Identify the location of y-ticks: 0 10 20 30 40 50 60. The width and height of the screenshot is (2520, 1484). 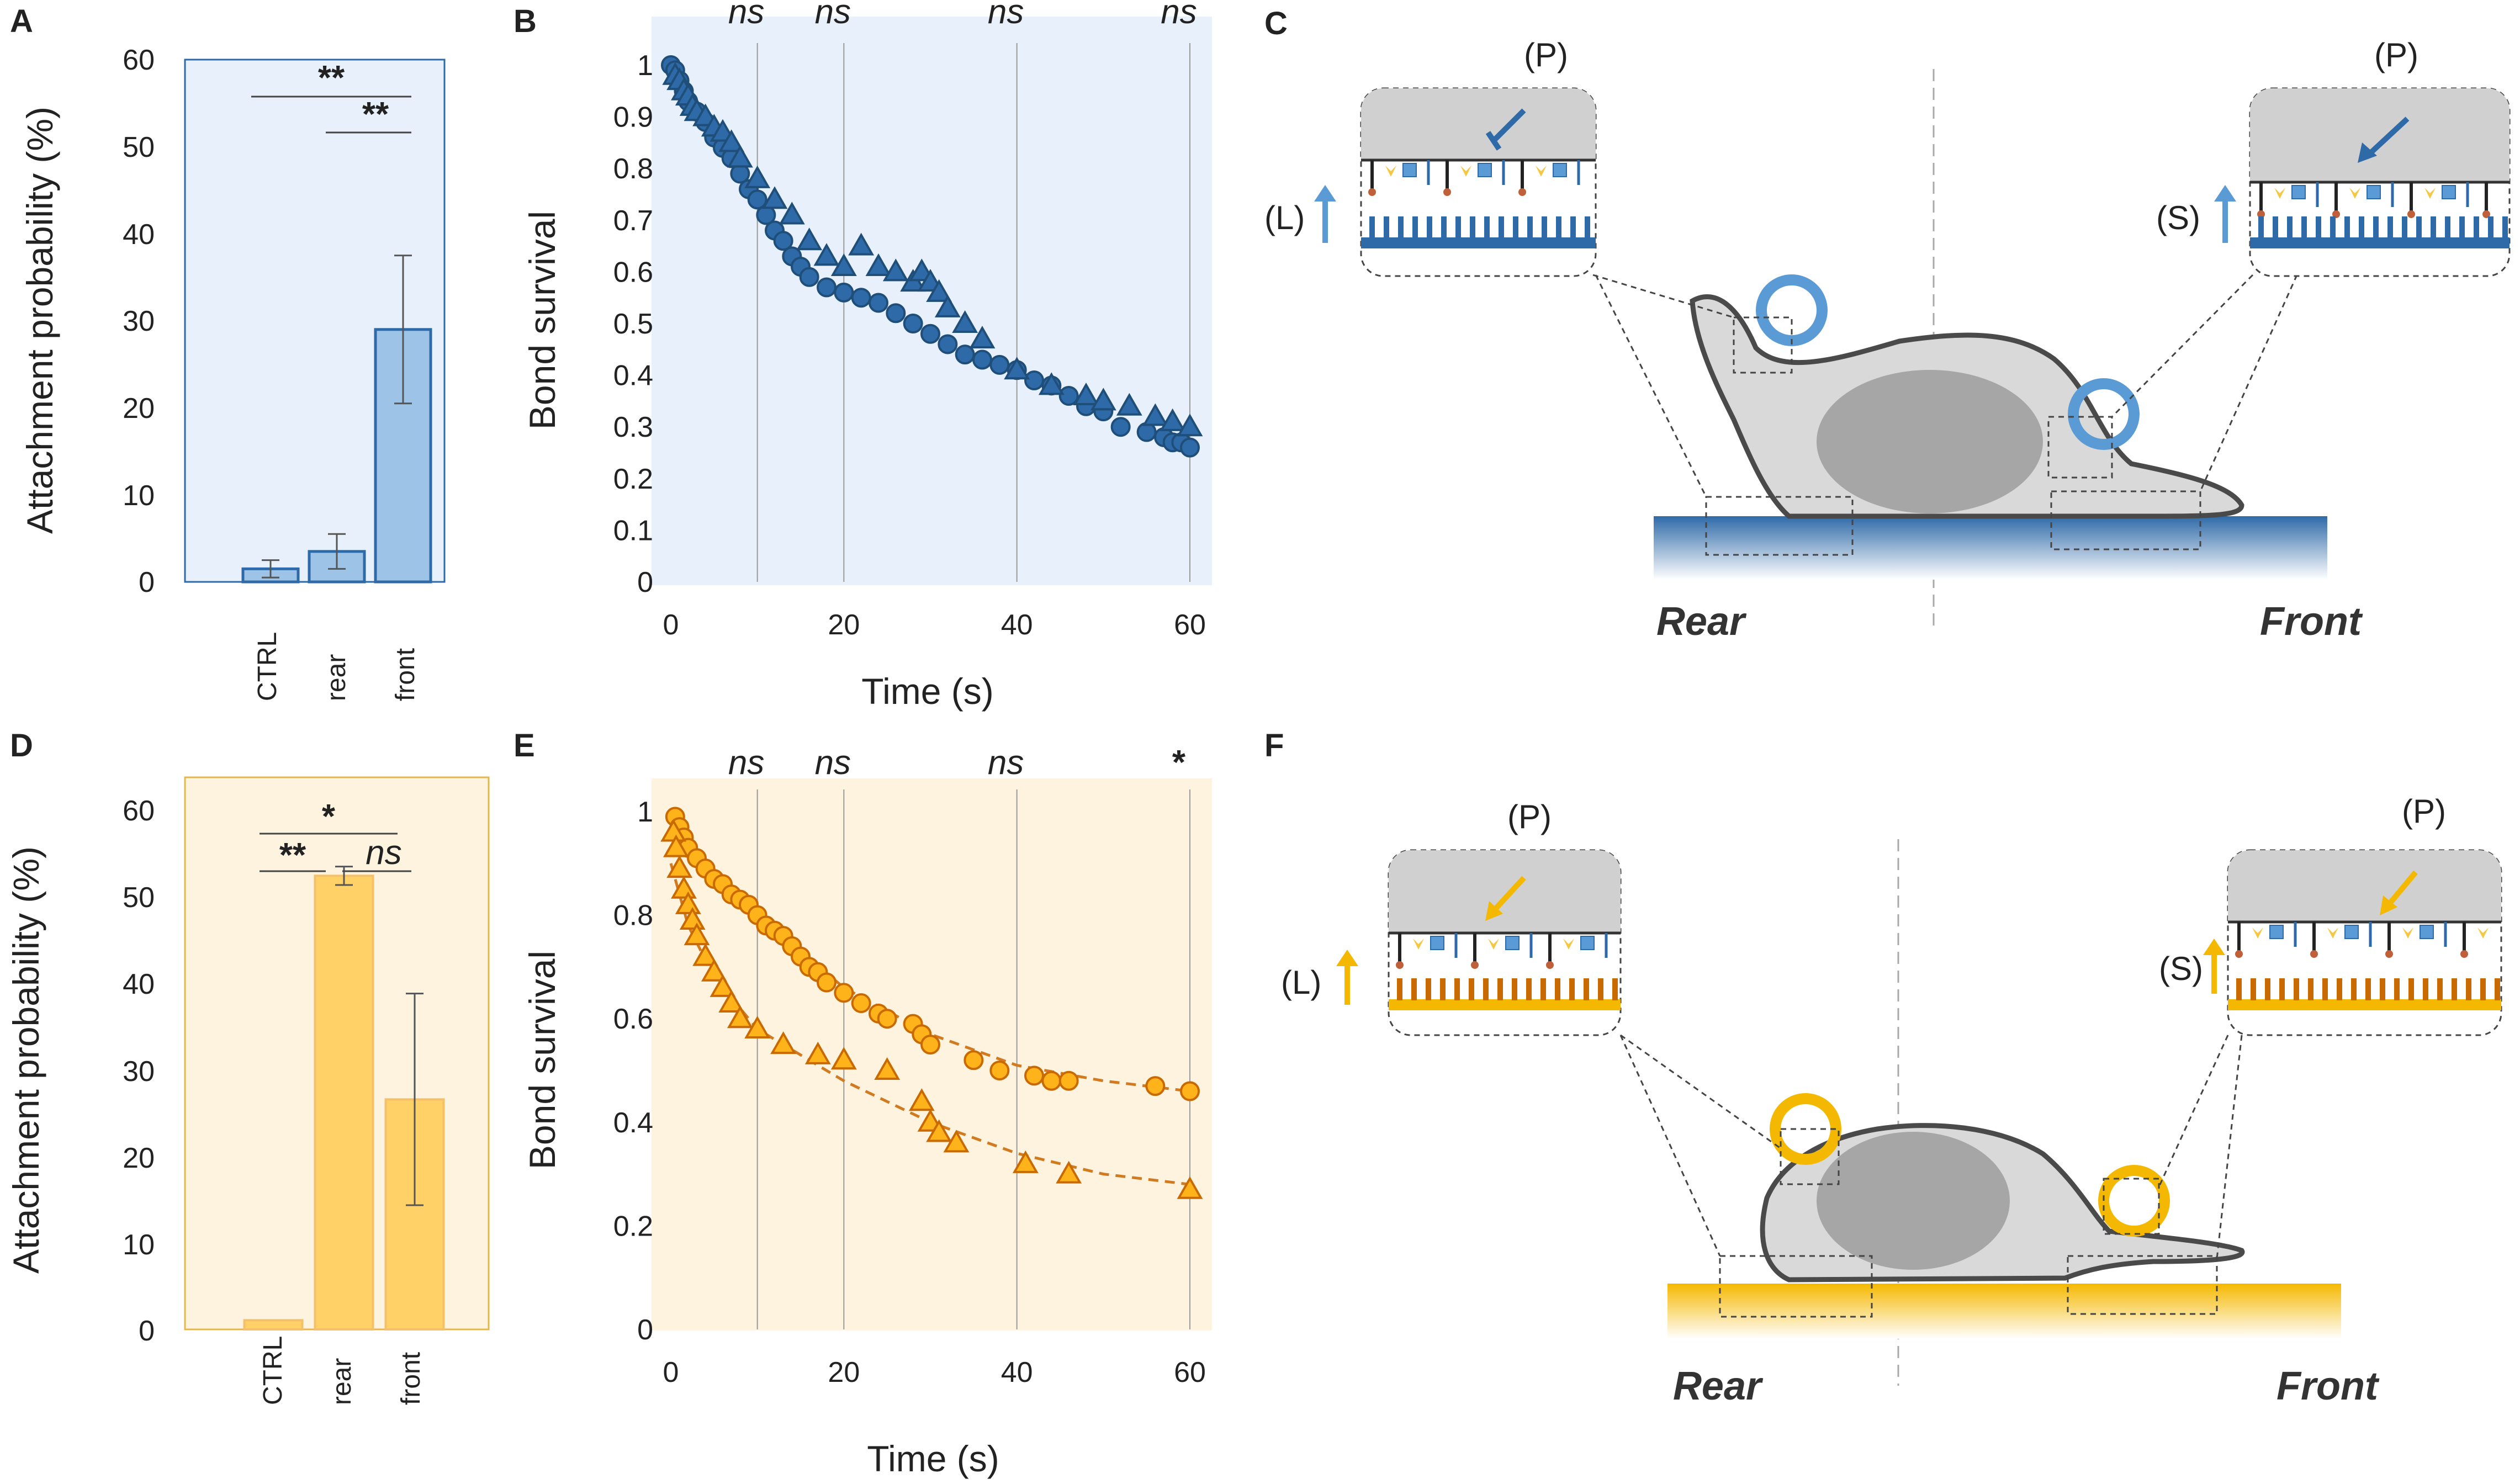
(139, 1071).